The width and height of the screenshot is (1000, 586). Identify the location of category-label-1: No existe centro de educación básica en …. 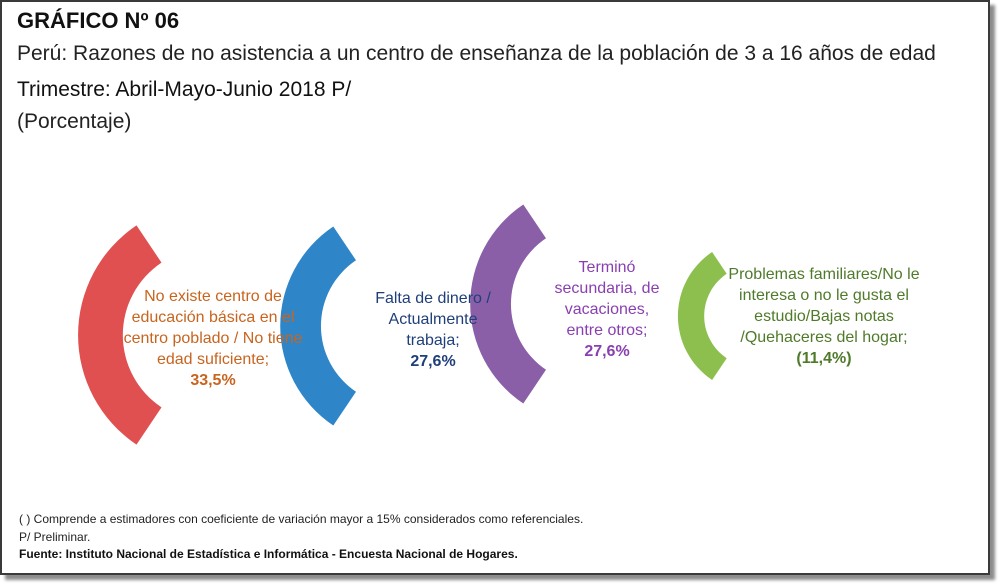
(213, 338).